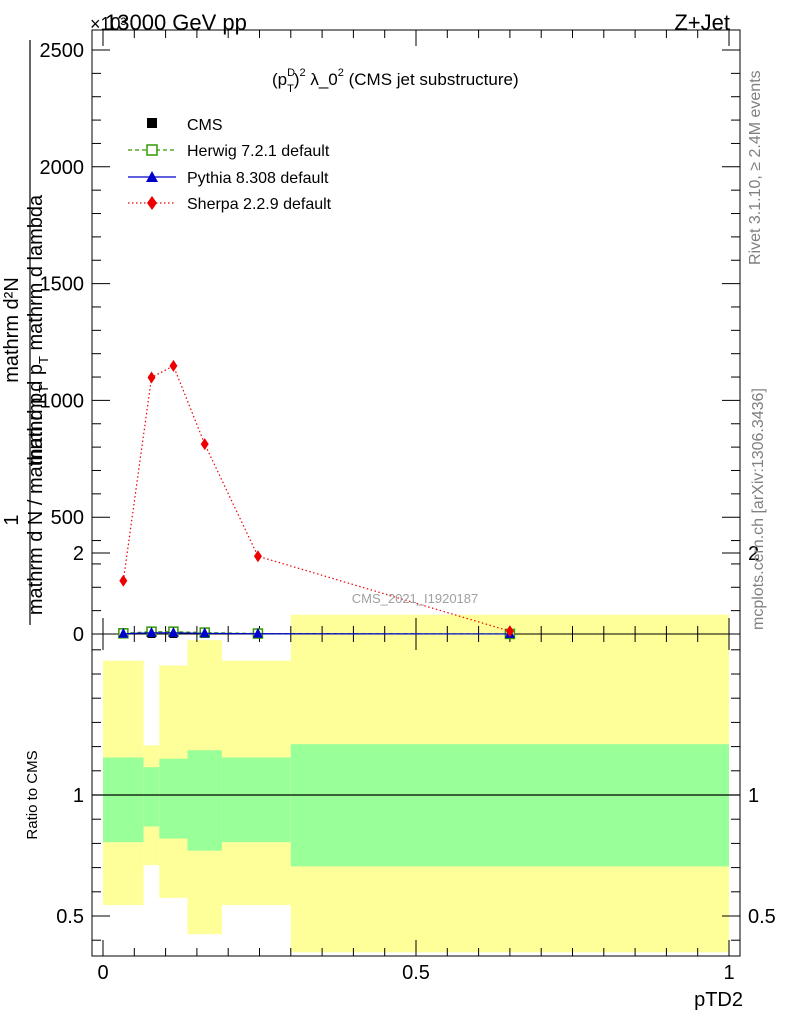  What do you see at coordinates (78, 796) in the screenshot?
I see `ratio-ytick-label-1: 1` at bounding box center [78, 796].